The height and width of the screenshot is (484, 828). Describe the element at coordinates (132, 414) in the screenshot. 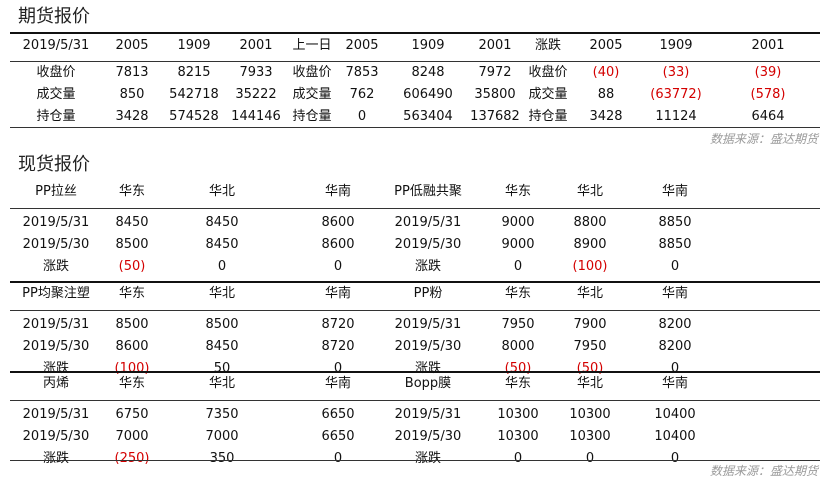

I see `spot-value-cell: 6750` at that location.